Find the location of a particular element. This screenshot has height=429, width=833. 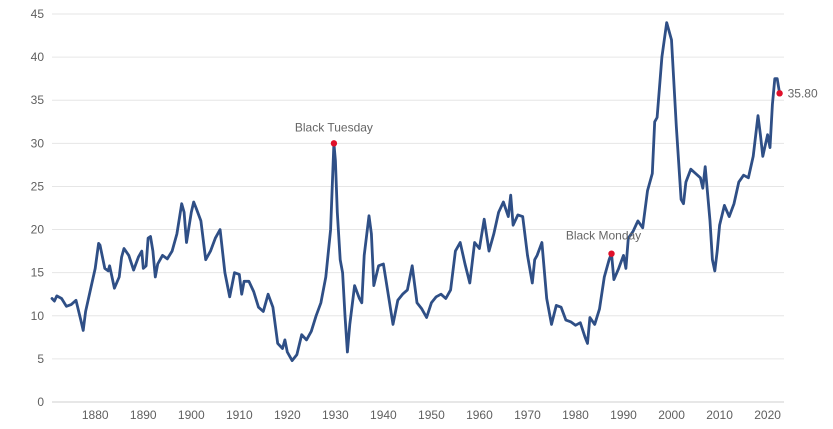

annotation-label: Black Monday is located at coordinates (603, 236).